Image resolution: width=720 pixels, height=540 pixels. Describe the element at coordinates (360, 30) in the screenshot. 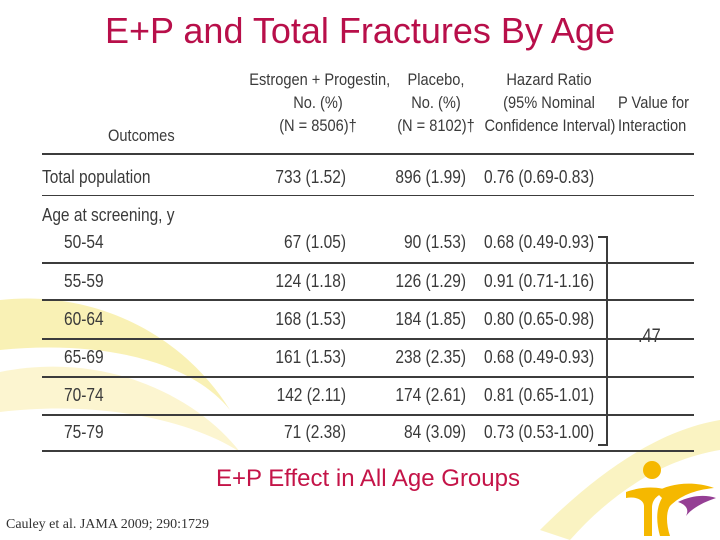

I see `slide-title: E+P and Total Fractures By Age` at that location.